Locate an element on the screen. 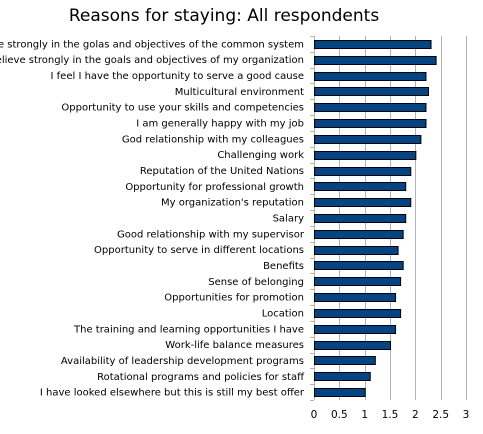 This screenshot has width=483, height=434. category-label: Sense of belonging is located at coordinates (256, 282).